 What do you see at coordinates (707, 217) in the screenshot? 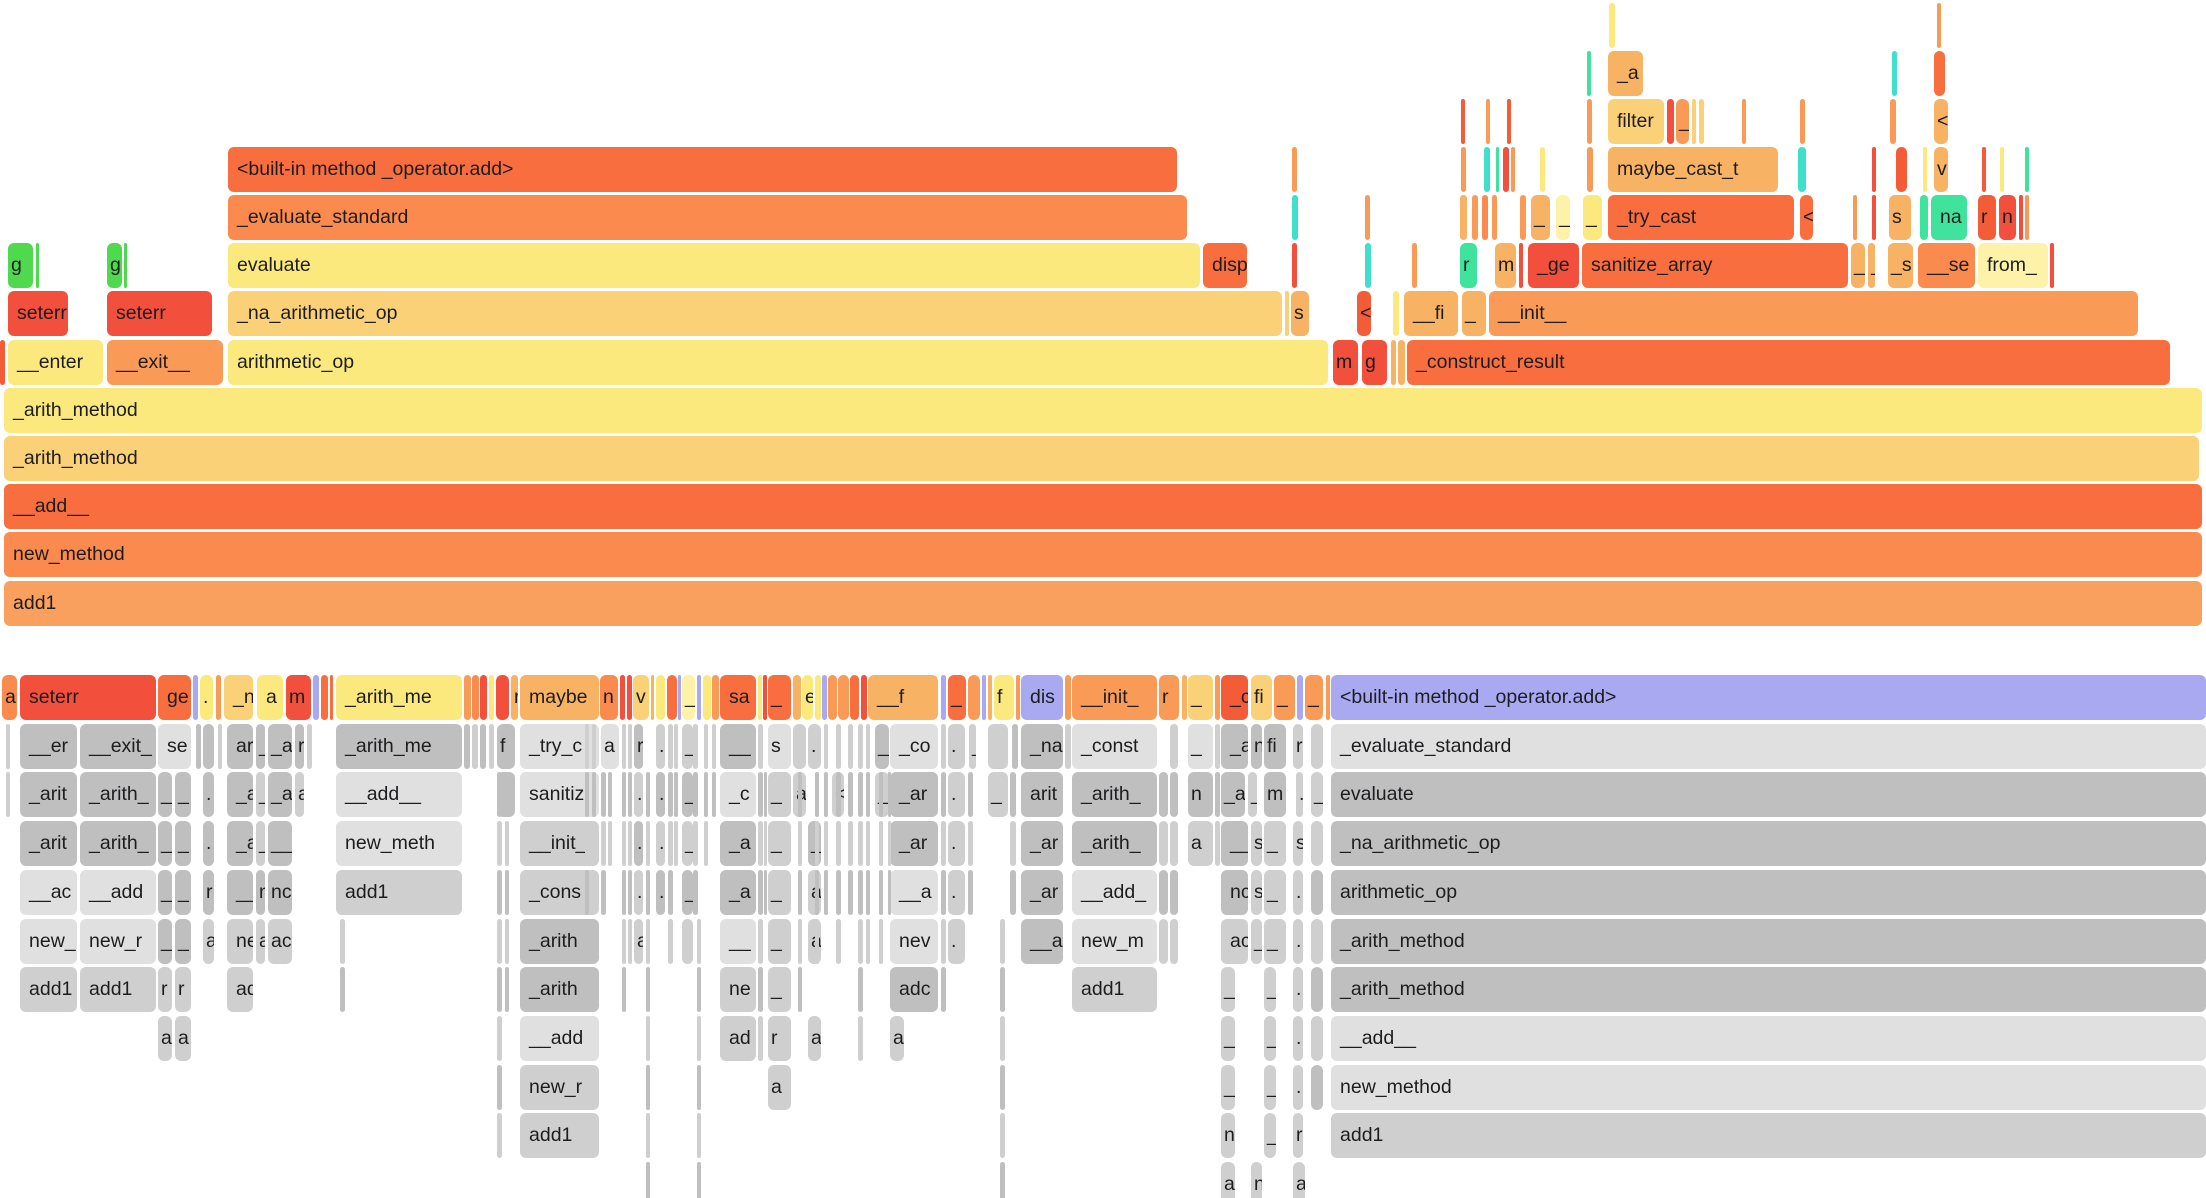
I see `frame-evaluate-standard: _evaluate_standard` at bounding box center [707, 217].